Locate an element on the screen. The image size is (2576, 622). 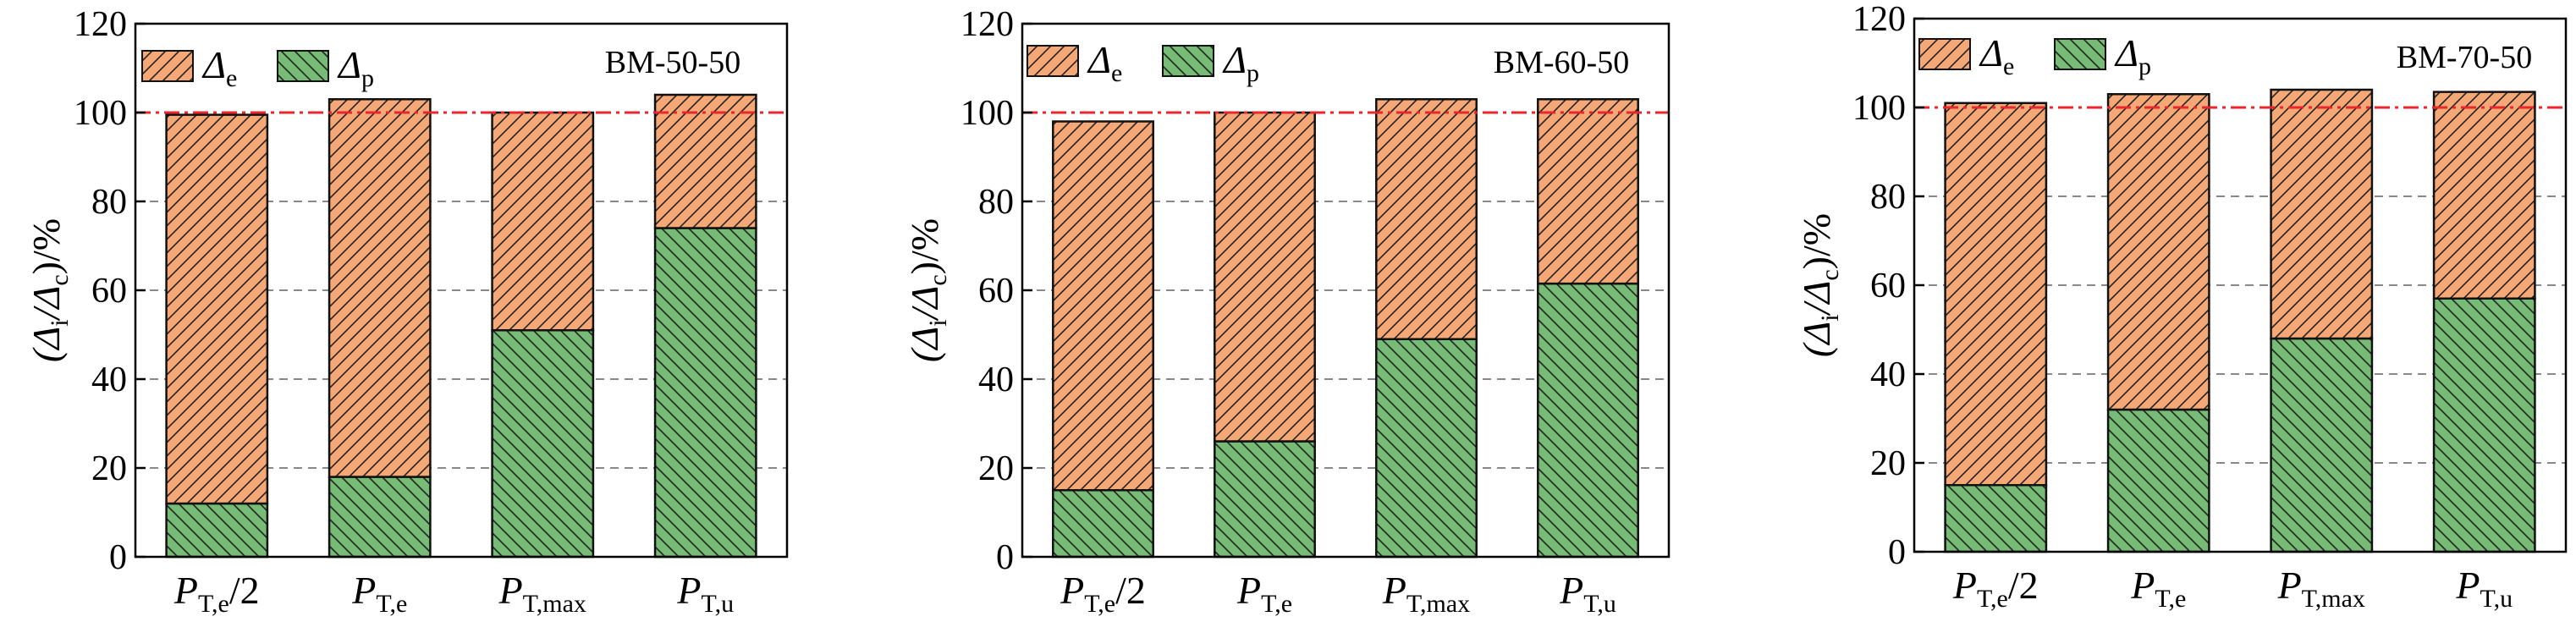
y-axis-label: (Δi/Δc)/% is located at coordinates (927, 290).